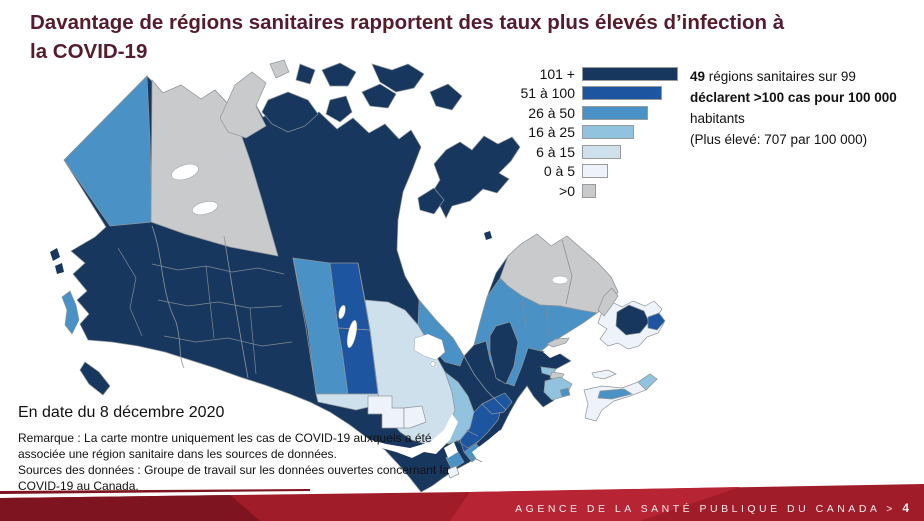  What do you see at coordinates (290, 112) in the screenshot?
I see `map-region-victoria-island` at bounding box center [290, 112].